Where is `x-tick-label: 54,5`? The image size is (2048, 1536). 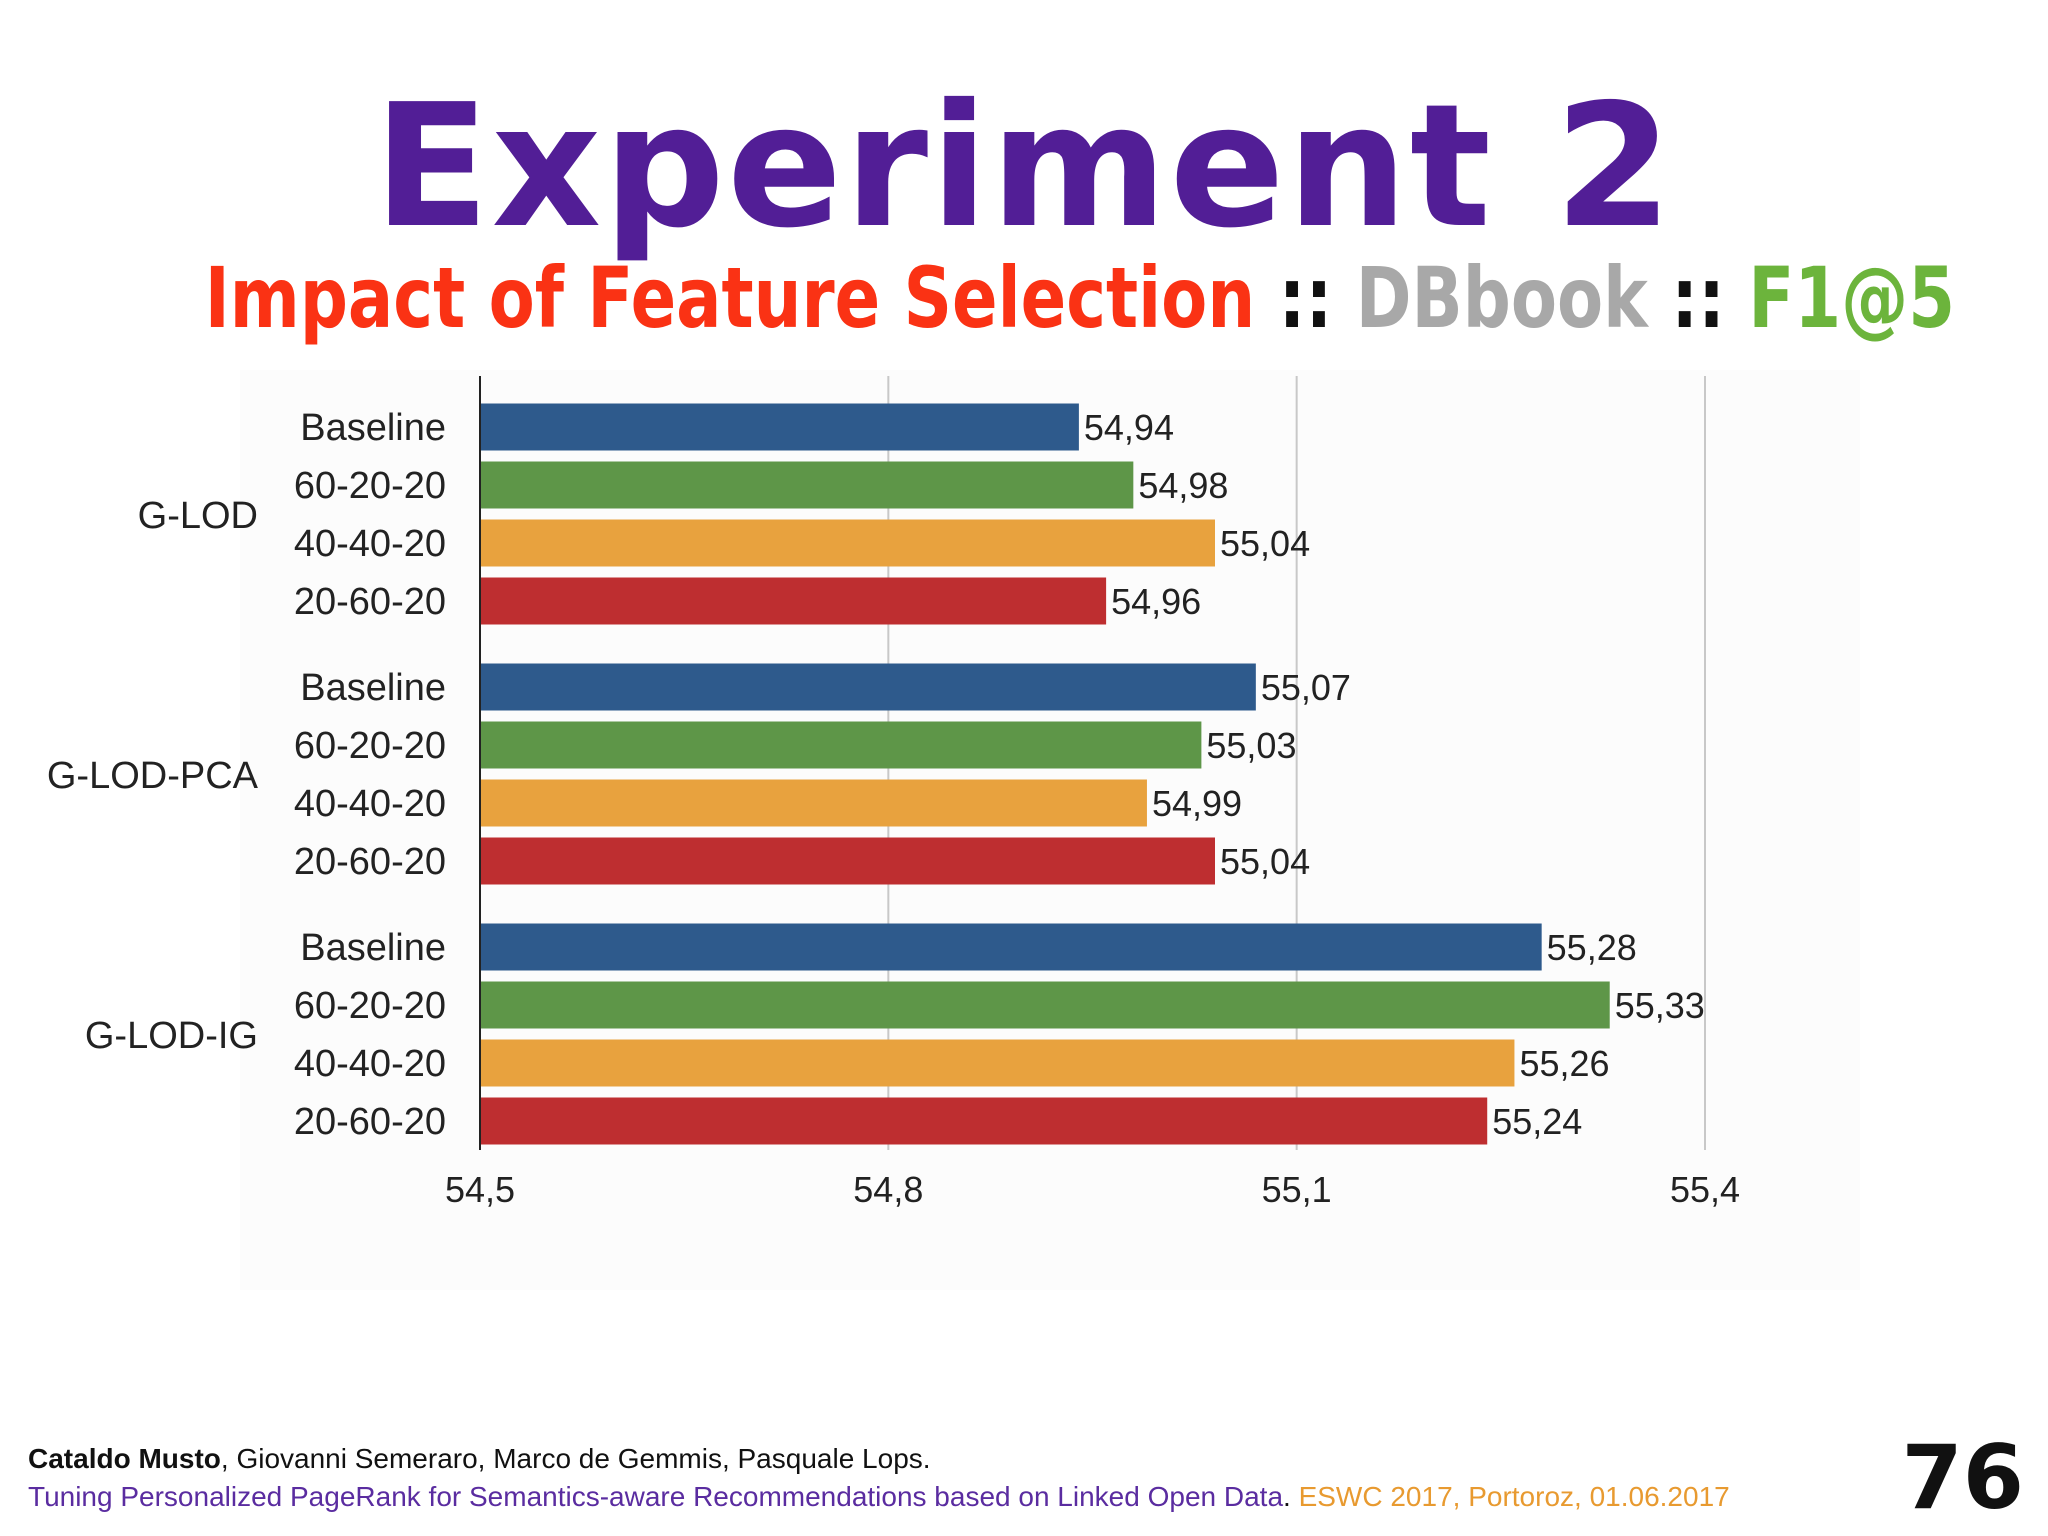 x-tick-label: 54,5 is located at coordinates (480, 1189).